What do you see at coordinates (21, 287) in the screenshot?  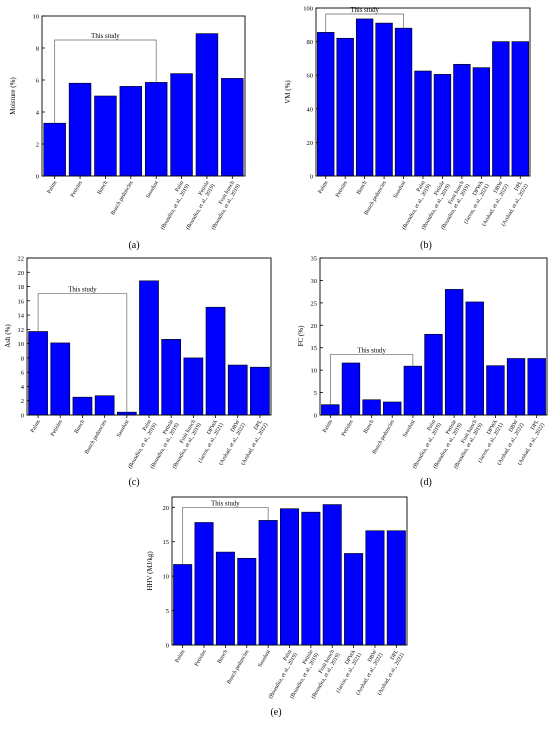 I see `y-tick-label: 18` at bounding box center [21, 287].